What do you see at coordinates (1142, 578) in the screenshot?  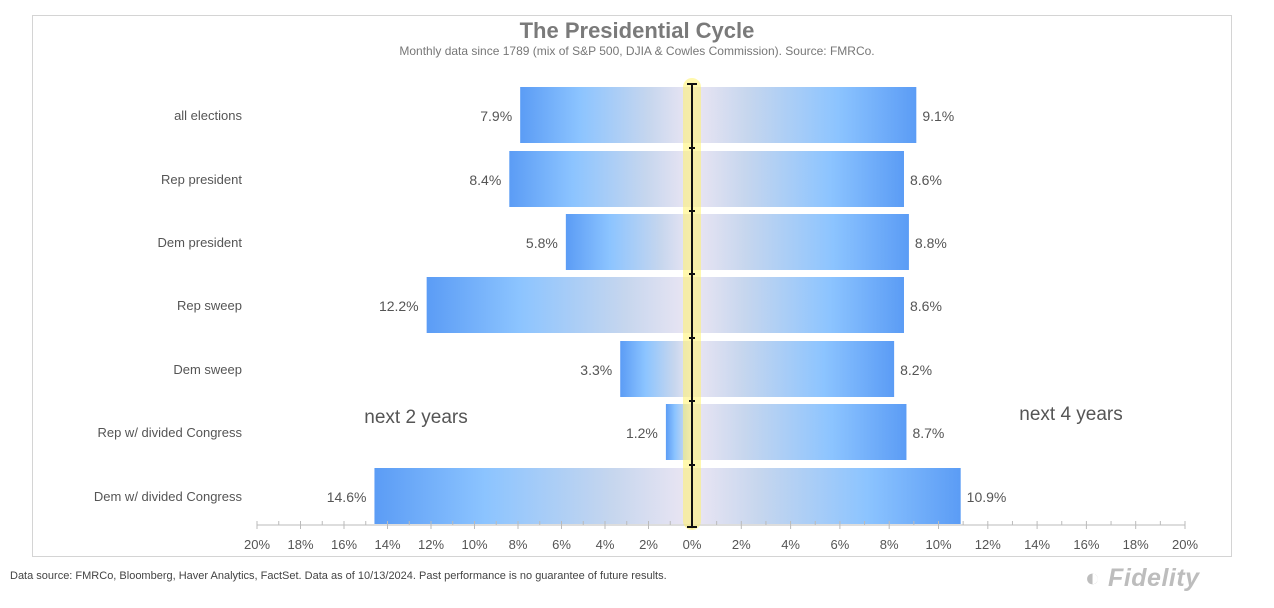 I see `fidelity-logo: ◐ Fidelity` at bounding box center [1142, 578].